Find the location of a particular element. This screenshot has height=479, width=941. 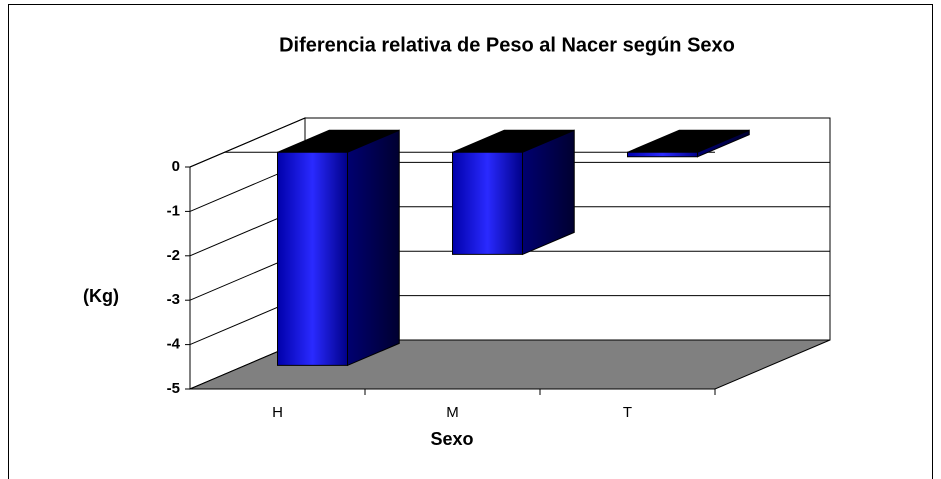

y-tick-label: -1 is located at coordinates (173, 210).